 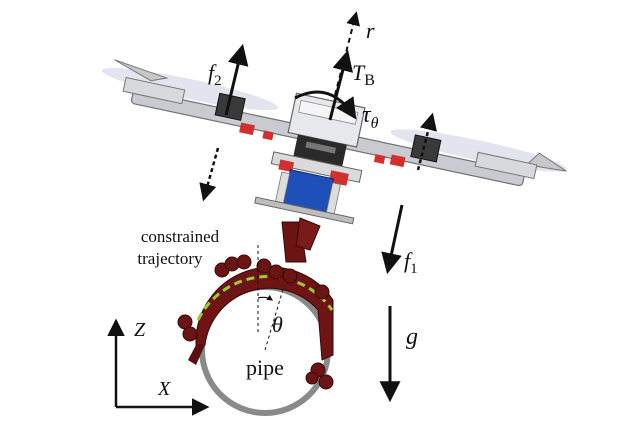 What do you see at coordinates (370, 30) in the screenshot?
I see `r-label: r` at bounding box center [370, 30].